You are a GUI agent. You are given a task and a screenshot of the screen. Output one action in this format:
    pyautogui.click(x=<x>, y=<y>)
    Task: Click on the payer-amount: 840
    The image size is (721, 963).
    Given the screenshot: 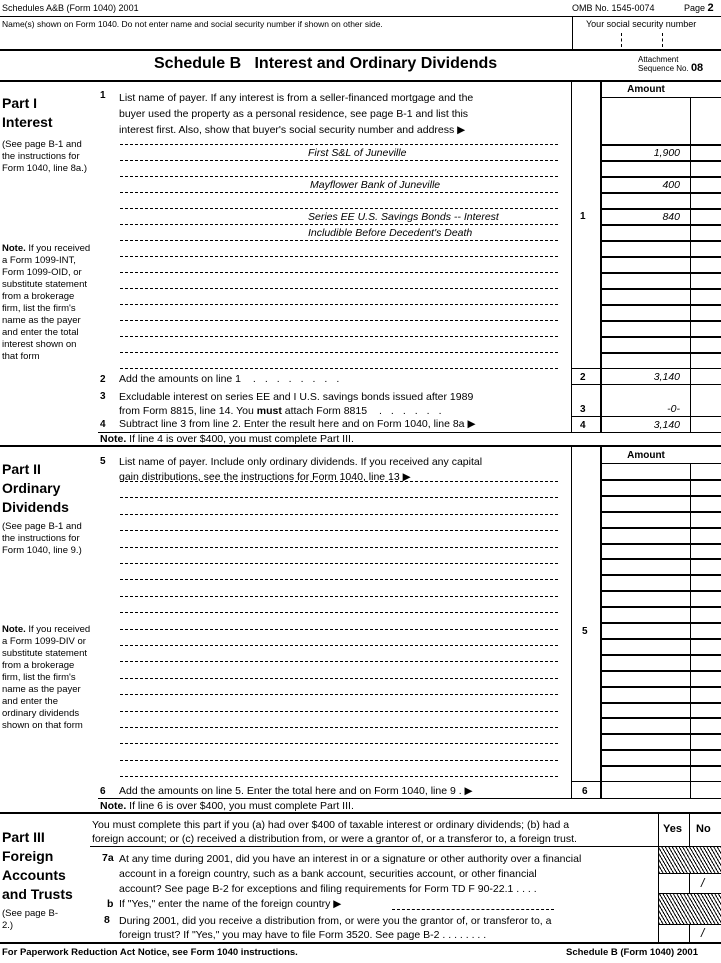 What is the action you would take?
    pyautogui.click(x=671, y=217)
    